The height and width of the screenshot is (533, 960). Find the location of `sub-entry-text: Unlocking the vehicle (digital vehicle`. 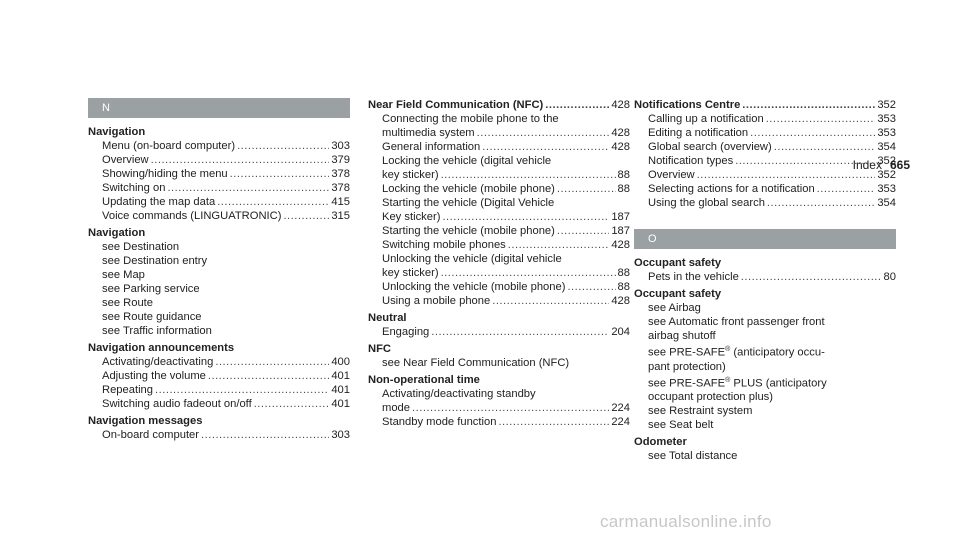

sub-entry-text: Unlocking the vehicle (digital vehicle is located at coordinates (472, 259).